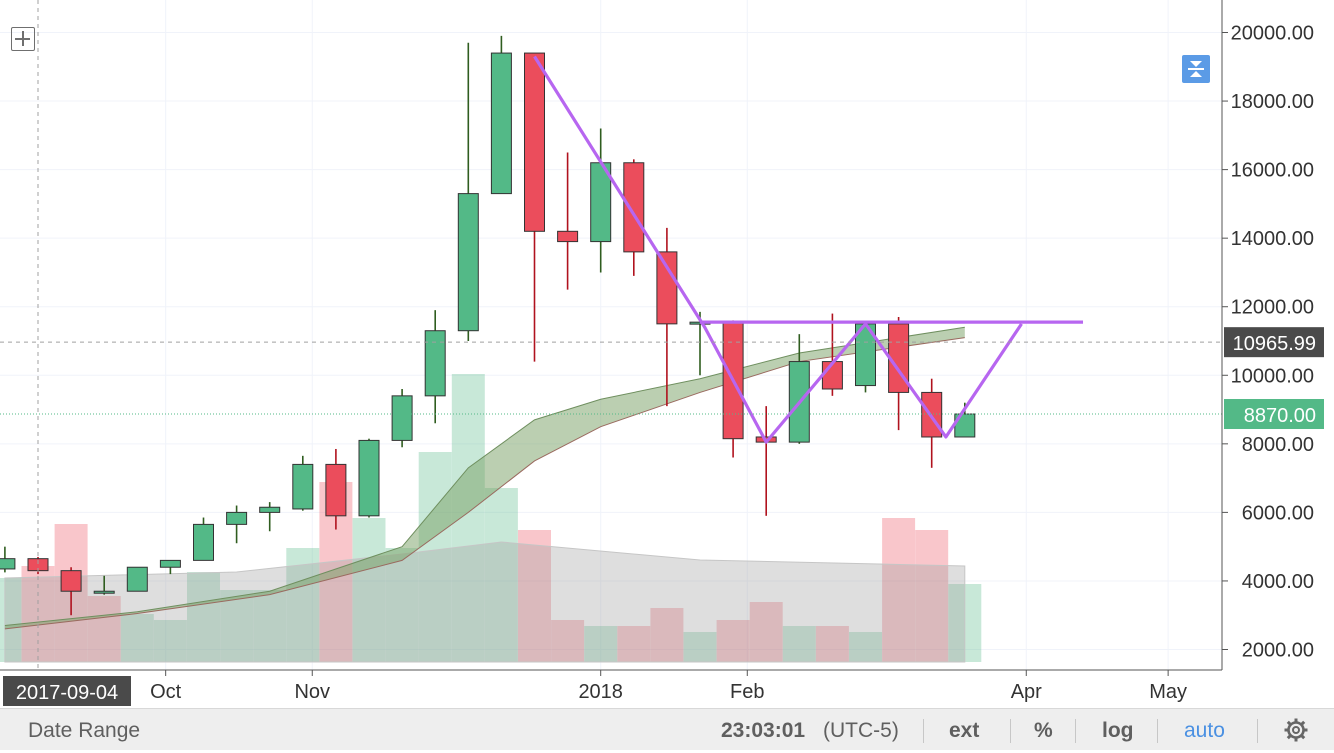  Describe the element at coordinates (747, 692) in the screenshot. I see `time-tick-label: Feb` at that location.